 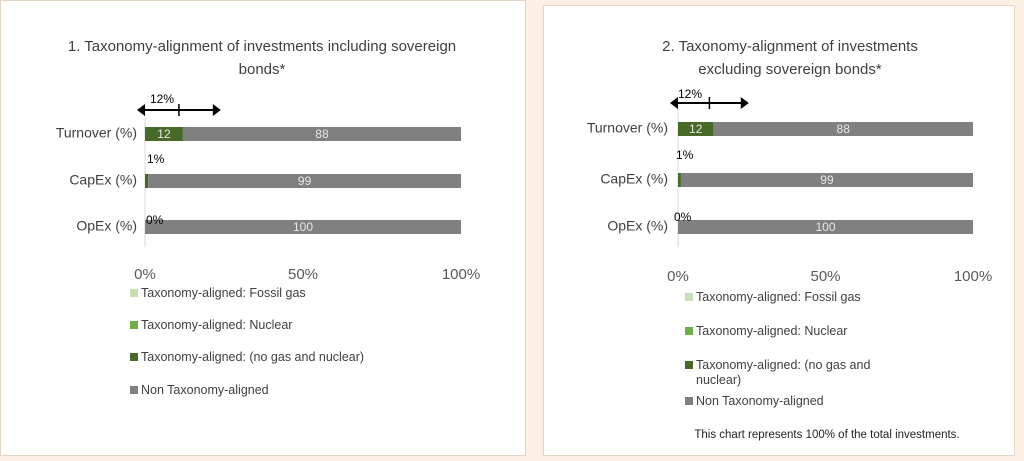 I want to click on arrow-head, so click(x=709, y=103).